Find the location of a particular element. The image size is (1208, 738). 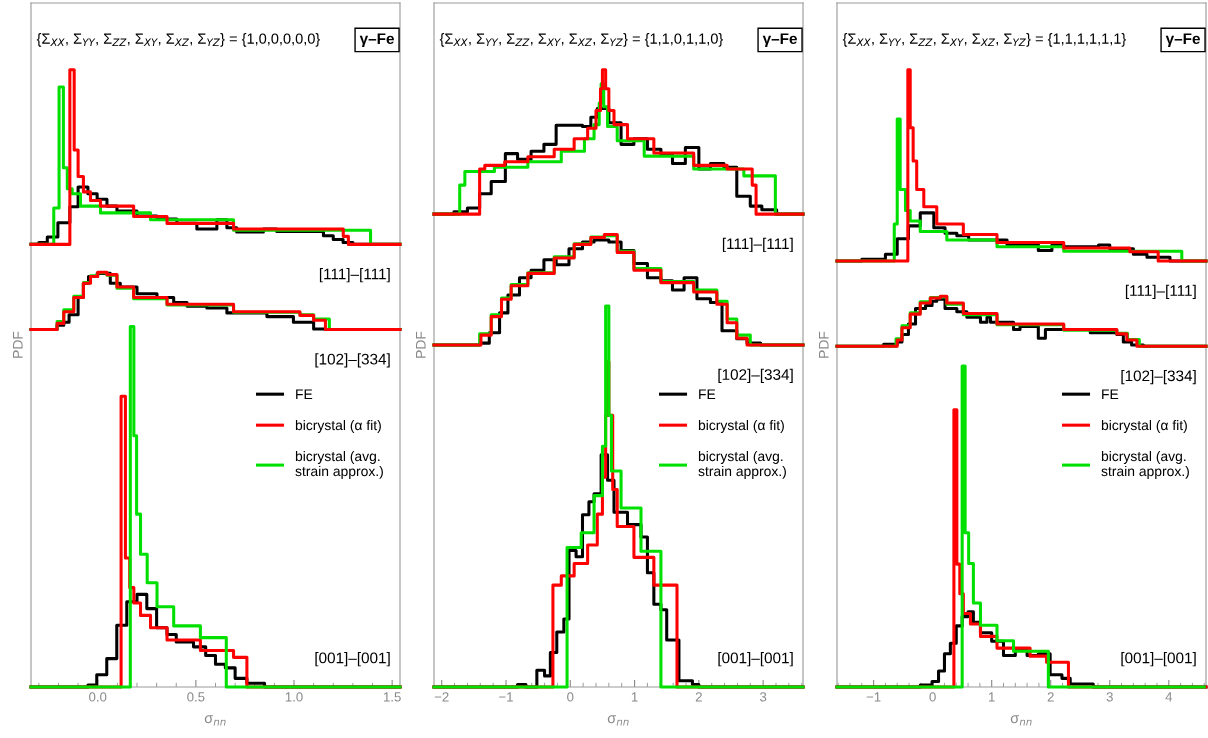

x-tick-label: 4 is located at coordinates (1169, 697).